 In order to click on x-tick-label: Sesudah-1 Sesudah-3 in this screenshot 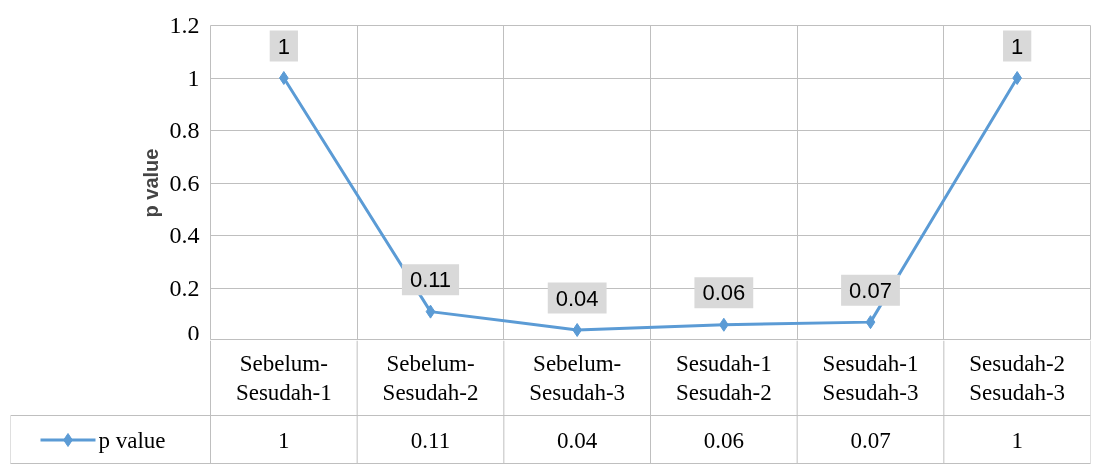, I will do `click(870, 378)`.